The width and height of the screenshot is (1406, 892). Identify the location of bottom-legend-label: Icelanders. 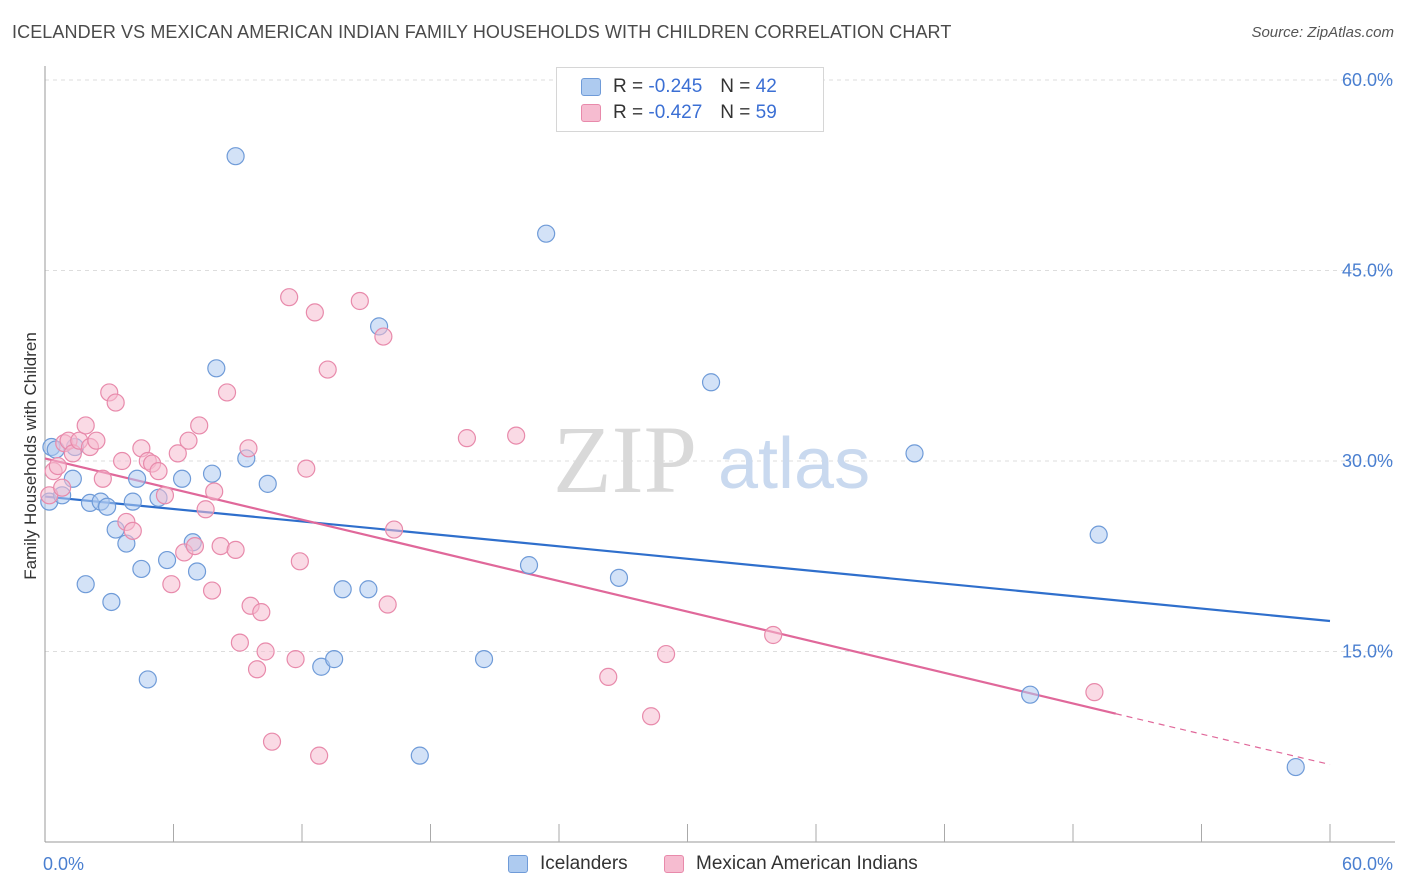
(584, 863).